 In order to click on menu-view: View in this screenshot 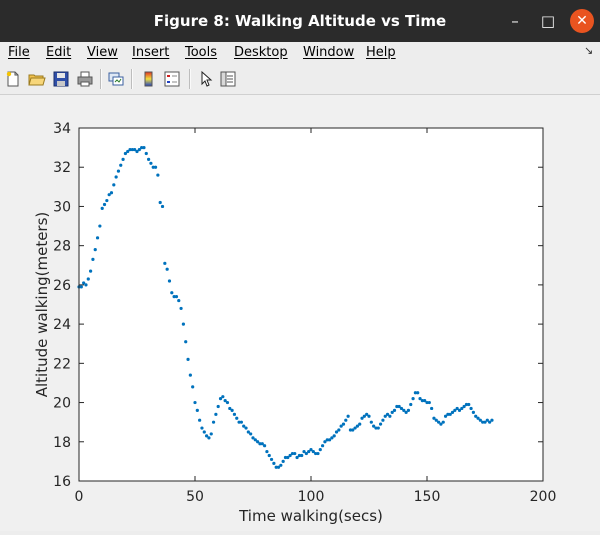, I will do `click(102, 52)`.